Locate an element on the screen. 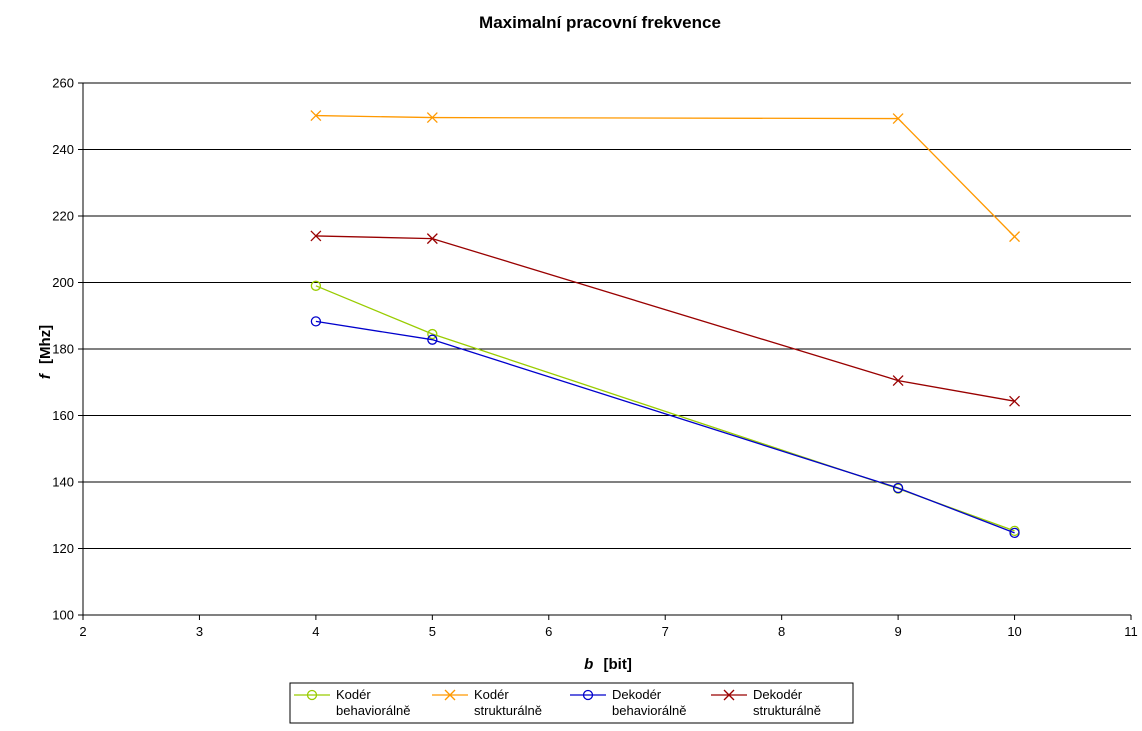  legend-marker-1-stroke-b is located at coordinates (450, 695).